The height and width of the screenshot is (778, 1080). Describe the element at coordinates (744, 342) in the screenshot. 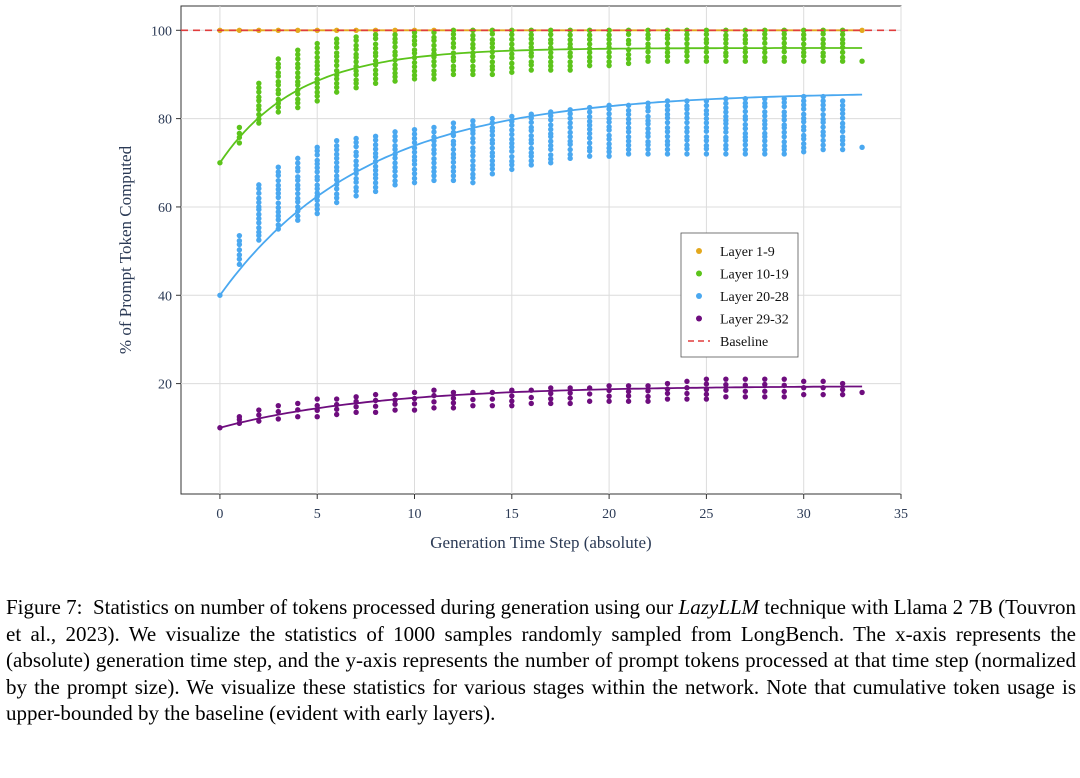

I see `legend-label: Baseline` at that location.